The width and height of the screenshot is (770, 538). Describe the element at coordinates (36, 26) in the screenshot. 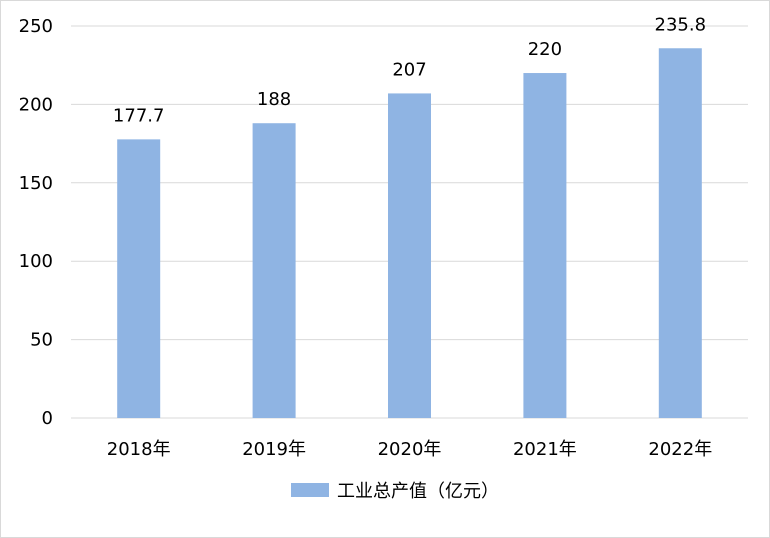

I see `y-tick-label: 250` at that location.